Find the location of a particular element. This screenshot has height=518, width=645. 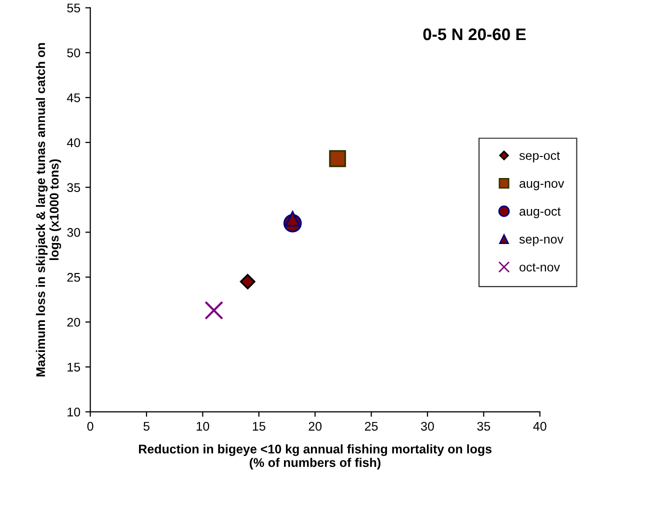

y-tick-label: 20 is located at coordinates (73, 322).